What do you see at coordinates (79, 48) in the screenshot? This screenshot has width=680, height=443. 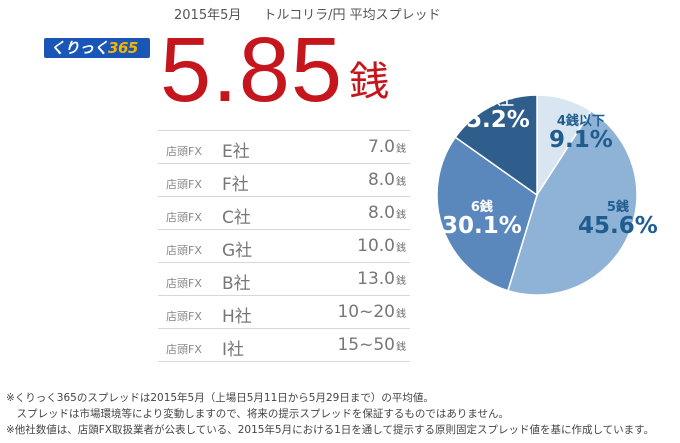 I see `logo-prefix: くりっく` at bounding box center [79, 48].